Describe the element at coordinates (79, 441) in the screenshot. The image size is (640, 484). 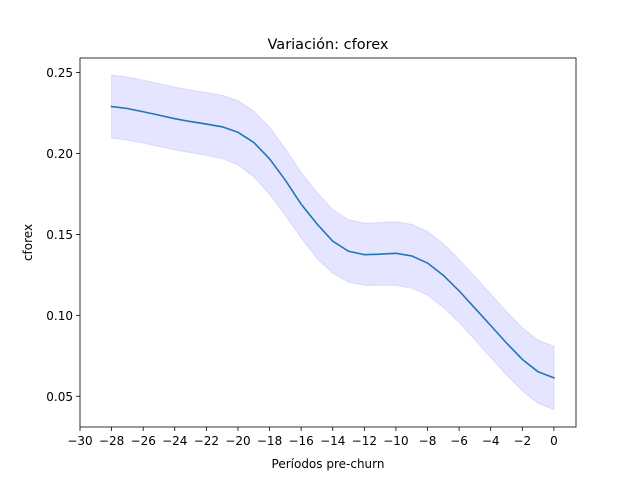
I see `x-tick-label: −30` at that location.